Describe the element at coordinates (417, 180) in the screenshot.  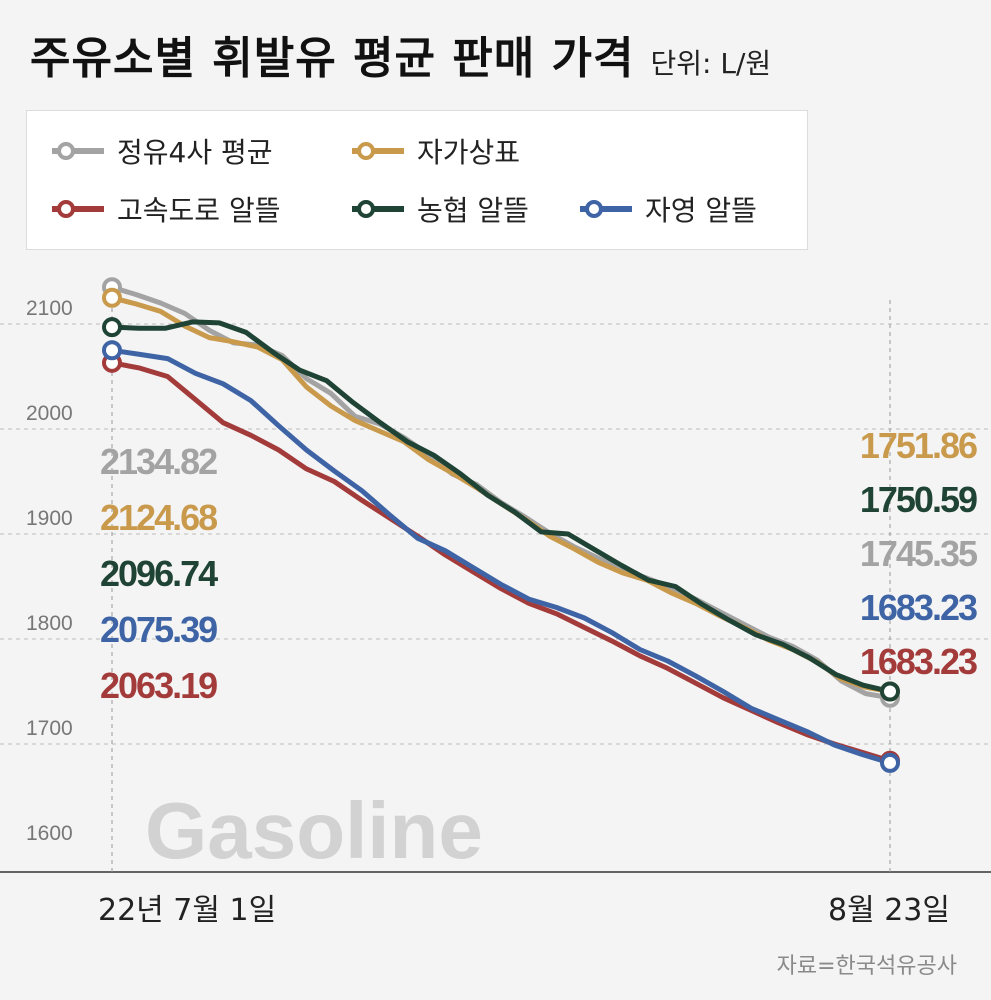
I see `legend: 정유4사 평균 자가상표 고속도로 알뜰 농협 알뜰 자영 알뜰` at that location.